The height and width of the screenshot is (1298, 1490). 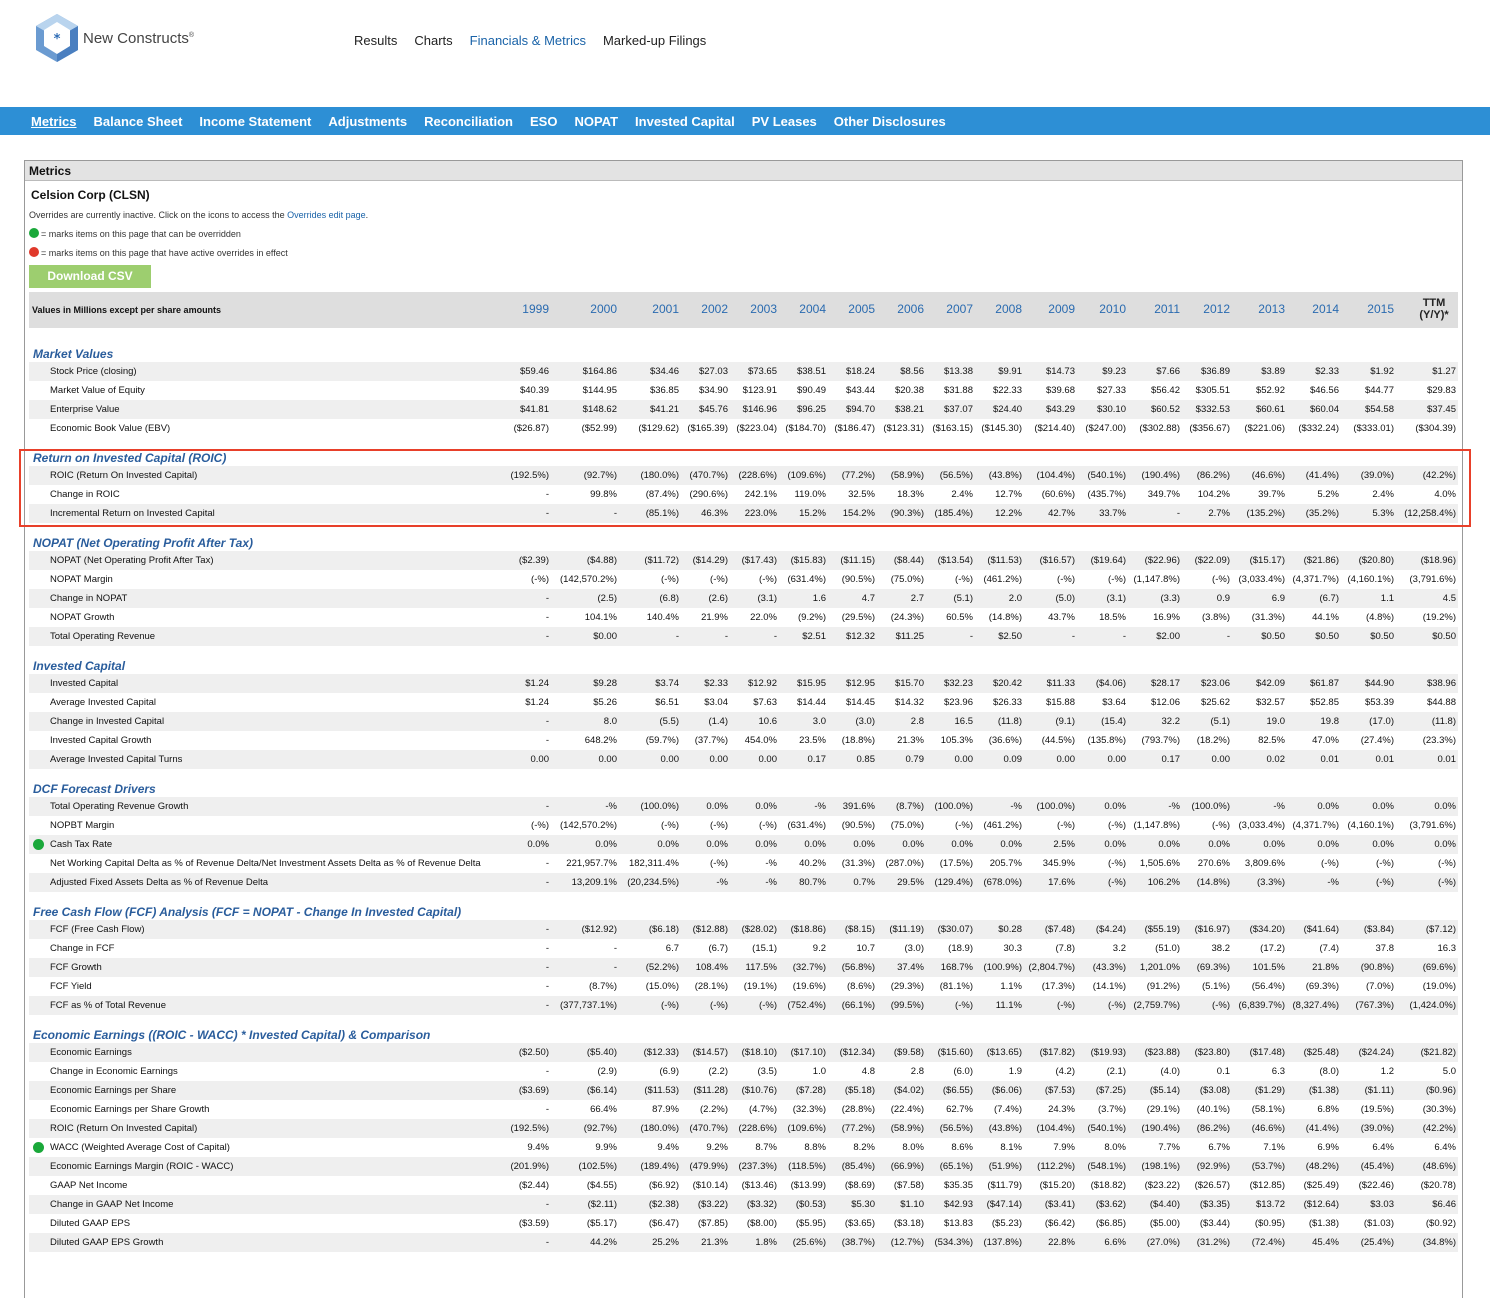 What do you see at coordinates (1061, 309) in the screenshot?
I see `year-header: 2009` at bounding box center [1061, 309].